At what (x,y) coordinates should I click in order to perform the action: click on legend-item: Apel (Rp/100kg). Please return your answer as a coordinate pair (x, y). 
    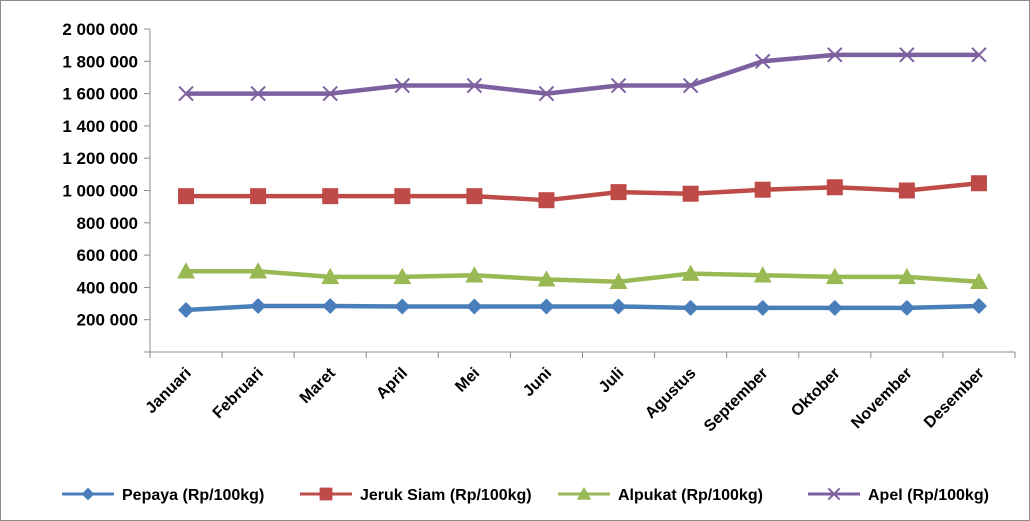
    Looking at the image, I should click on (898, 495).